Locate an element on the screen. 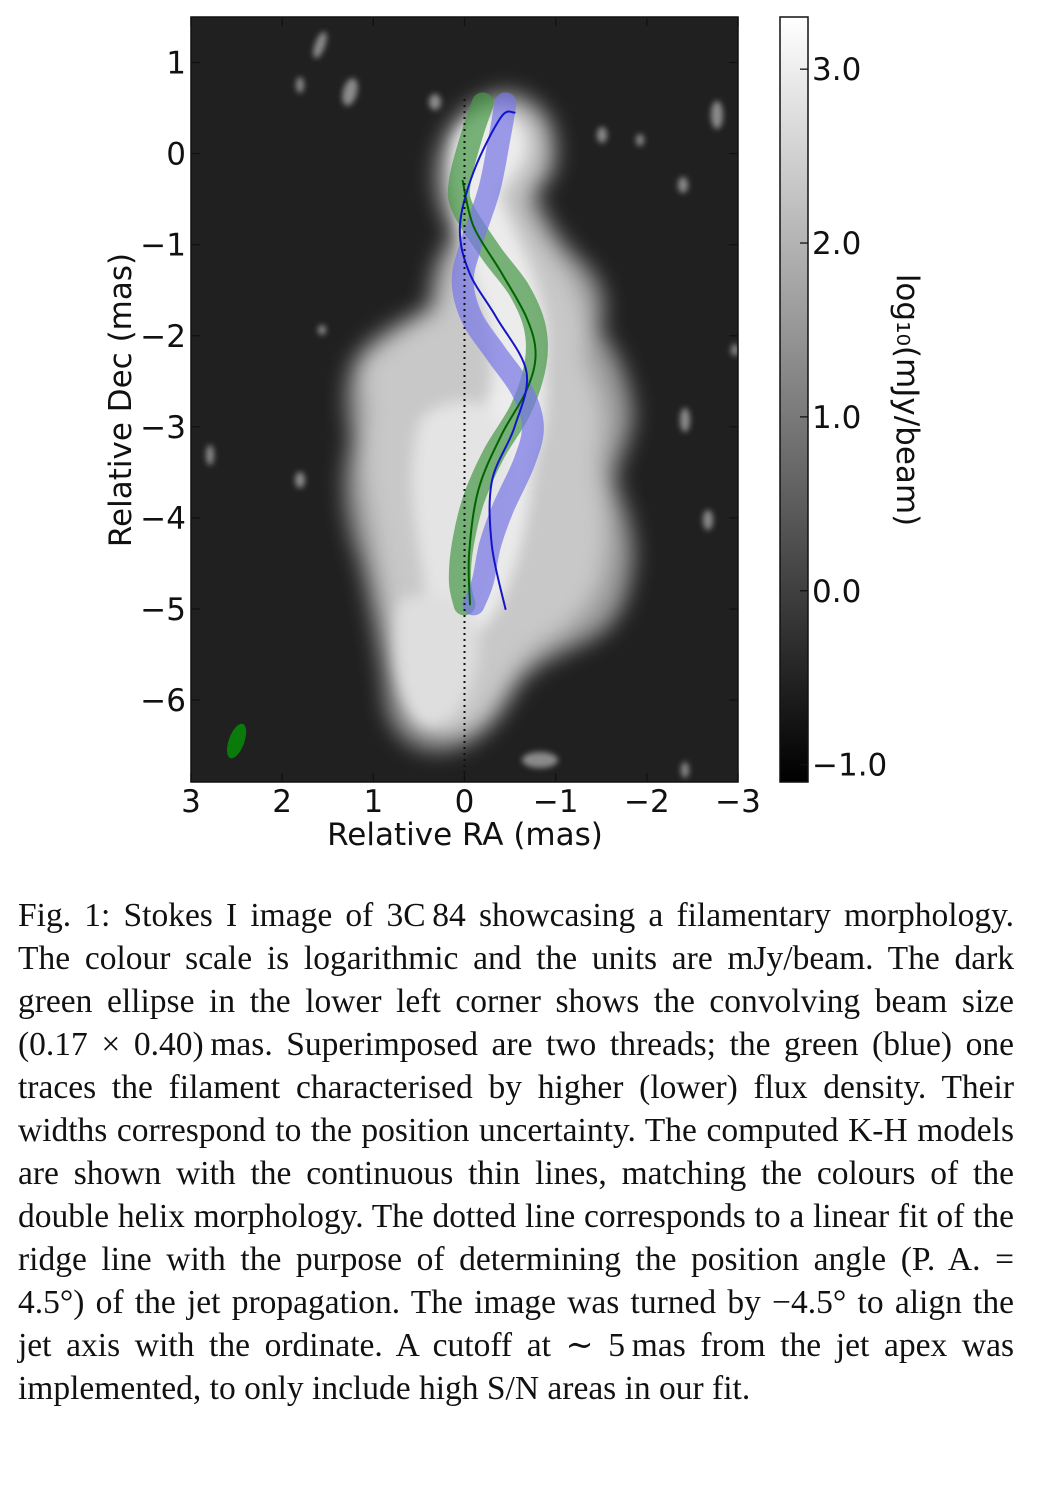 This screenshot has height=1507, width=1040. y-tick-label: −3 is located at coordinates (163, 428).